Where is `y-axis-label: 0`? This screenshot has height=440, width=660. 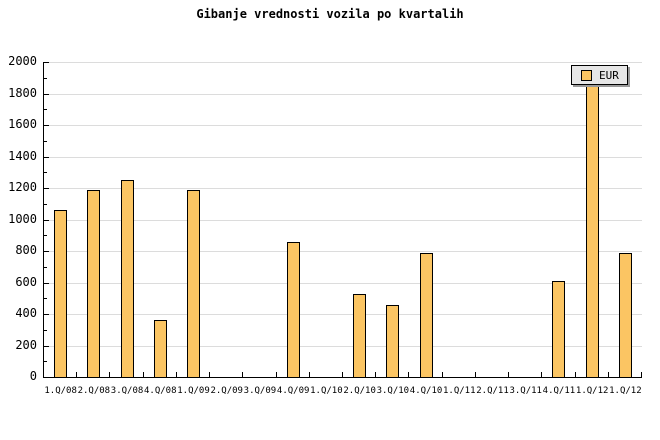
y-axis-label: 0 is located at coordinates (33, 376).